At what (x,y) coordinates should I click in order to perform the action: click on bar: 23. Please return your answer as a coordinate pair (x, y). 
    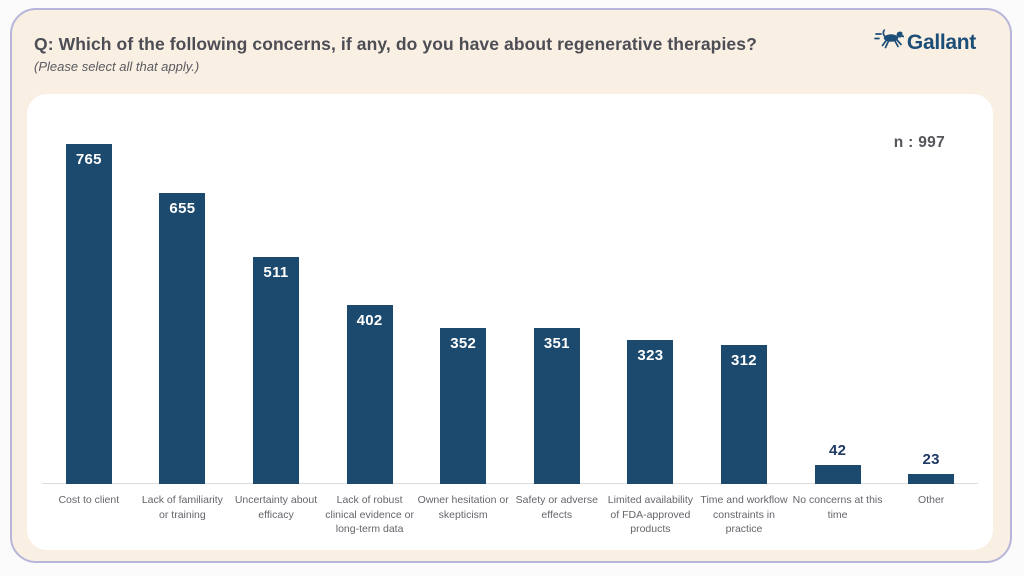
    Looking at the image, I should click on (931, 467).